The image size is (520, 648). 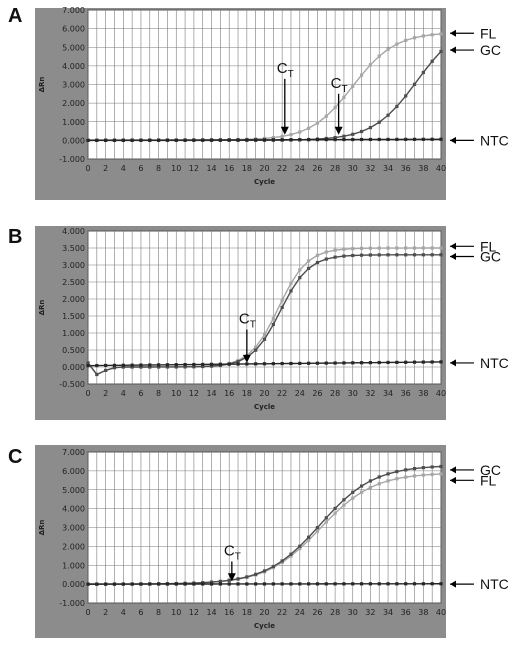 I want to click on y-tick-label: 3.000, so click(x=73, y=265).